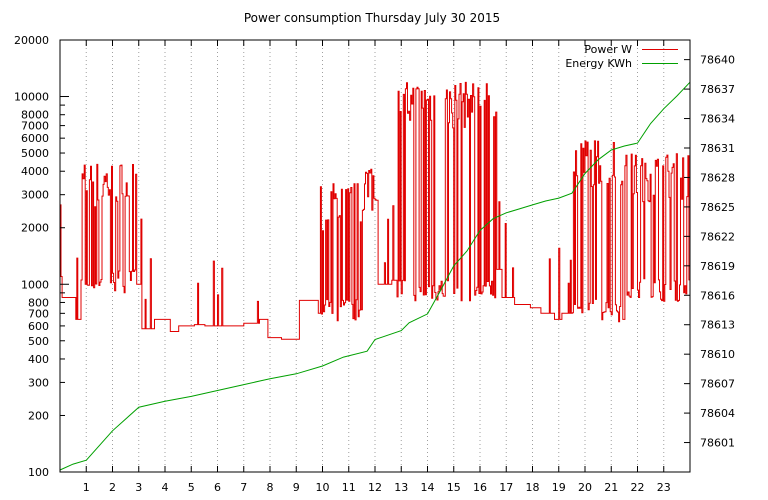  What do you see at coordinates (717, 413) in the screenshot?
I see `y2-tick-label: 78604` at bounding box center [717, 413].